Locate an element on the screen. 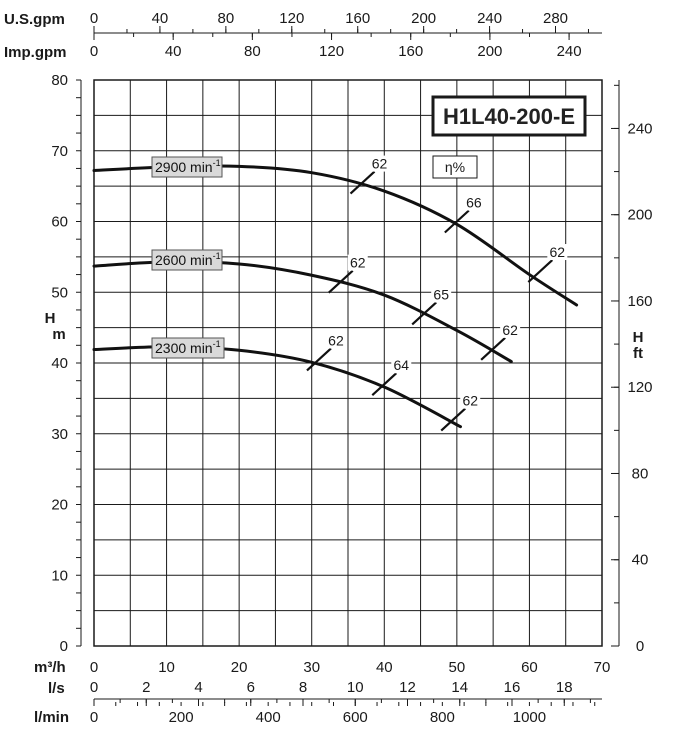 Image resolution: width=682 pixels, height=740 pixels. top2-tick-label: 120 is located at coordinates (331, 51).